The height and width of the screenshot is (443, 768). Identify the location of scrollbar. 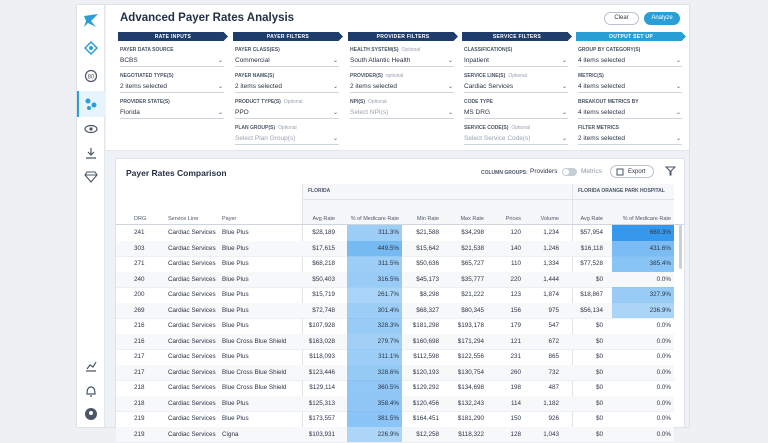
(680, 247).